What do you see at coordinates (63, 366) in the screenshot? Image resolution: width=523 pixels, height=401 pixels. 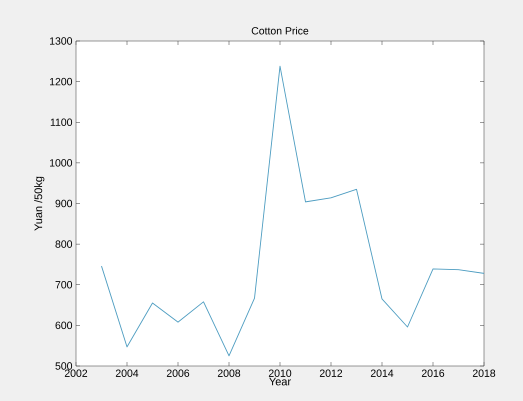 I see `y-tick-label: 500` at bounding box center [63, 366].